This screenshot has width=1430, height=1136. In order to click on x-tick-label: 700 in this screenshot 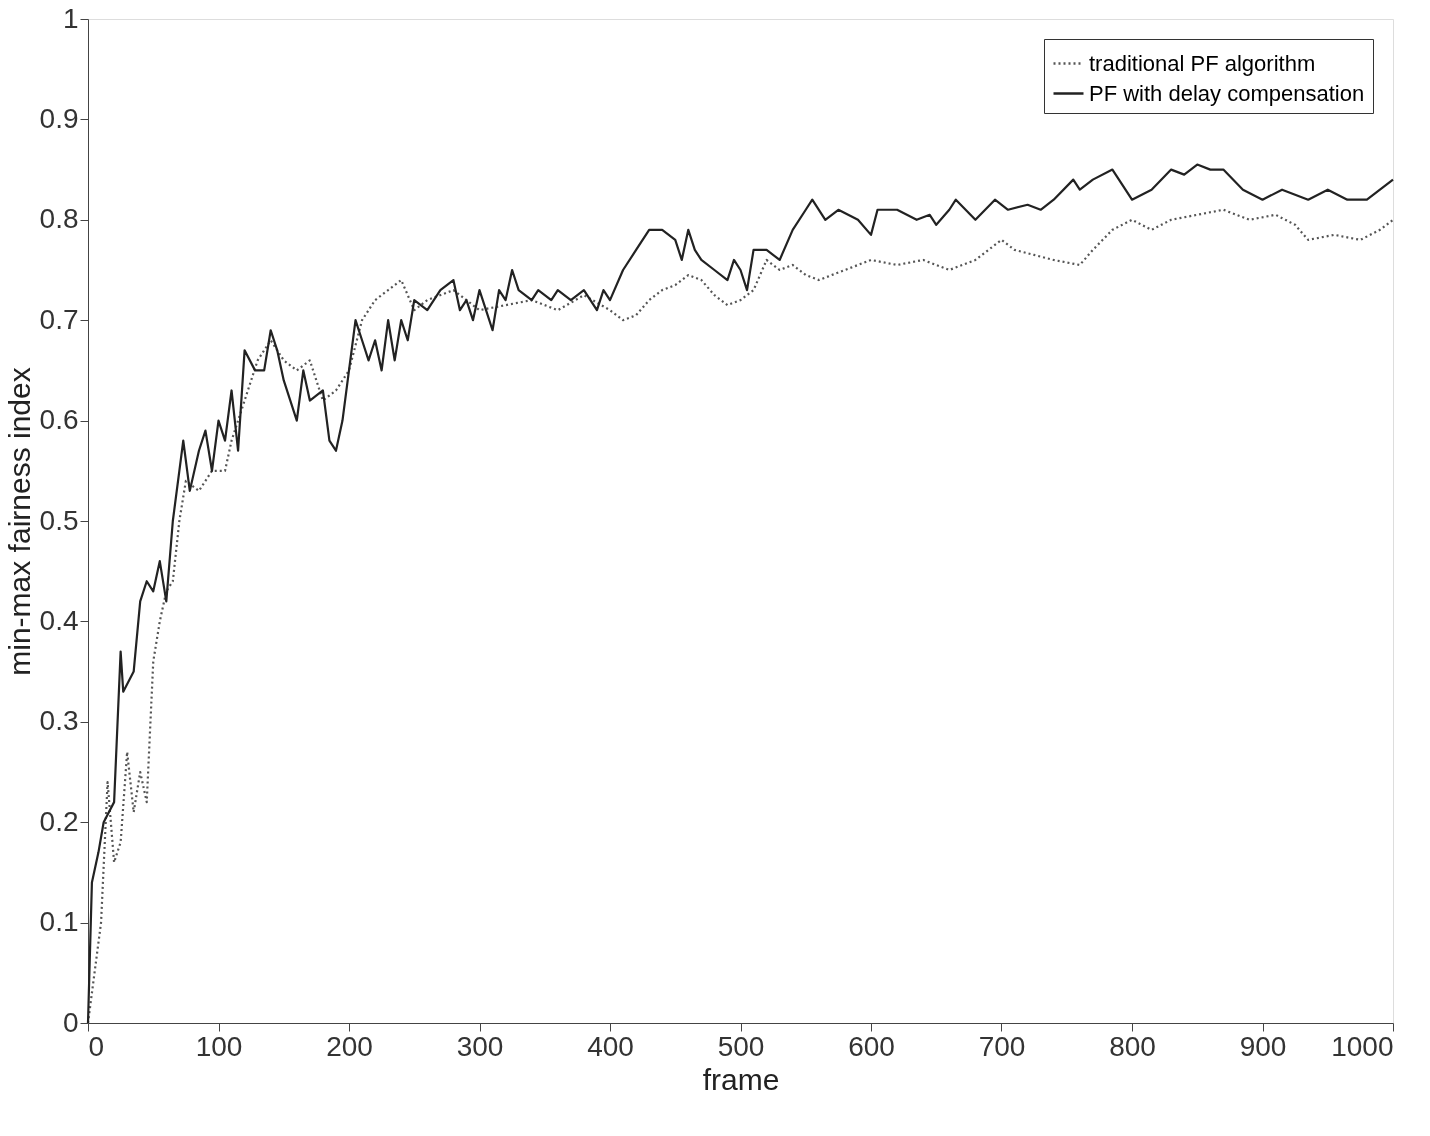, I will do `click(1002, 1046)`.